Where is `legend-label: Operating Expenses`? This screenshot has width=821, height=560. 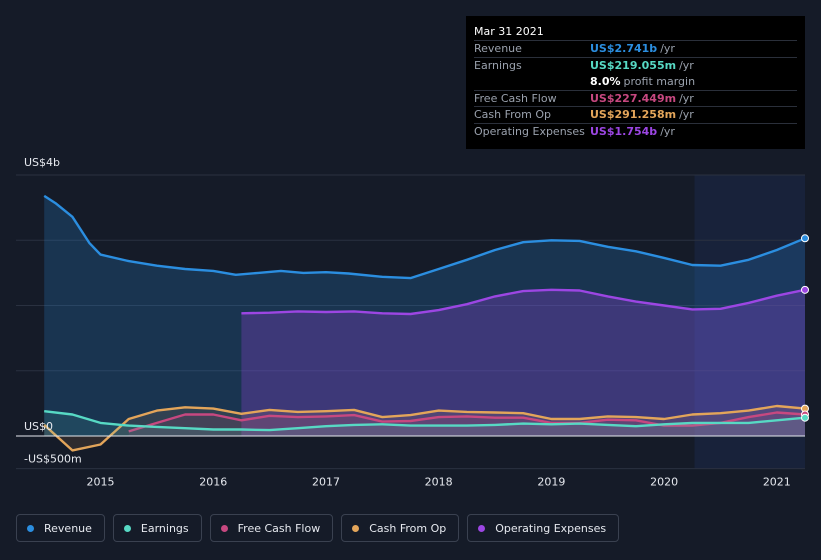
legend-label: Operating Expenses is located at coordinates (551, 528).